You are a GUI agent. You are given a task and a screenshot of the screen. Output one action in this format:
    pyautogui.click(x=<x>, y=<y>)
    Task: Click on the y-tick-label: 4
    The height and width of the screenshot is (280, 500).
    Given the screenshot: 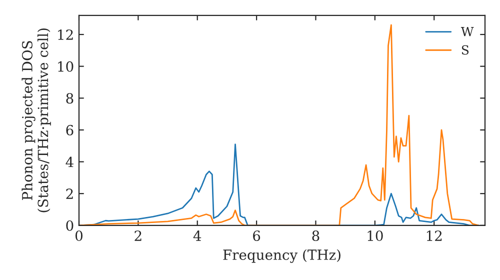 What is the action you would take?
    pyautogui.click(x=70, y=162)
    